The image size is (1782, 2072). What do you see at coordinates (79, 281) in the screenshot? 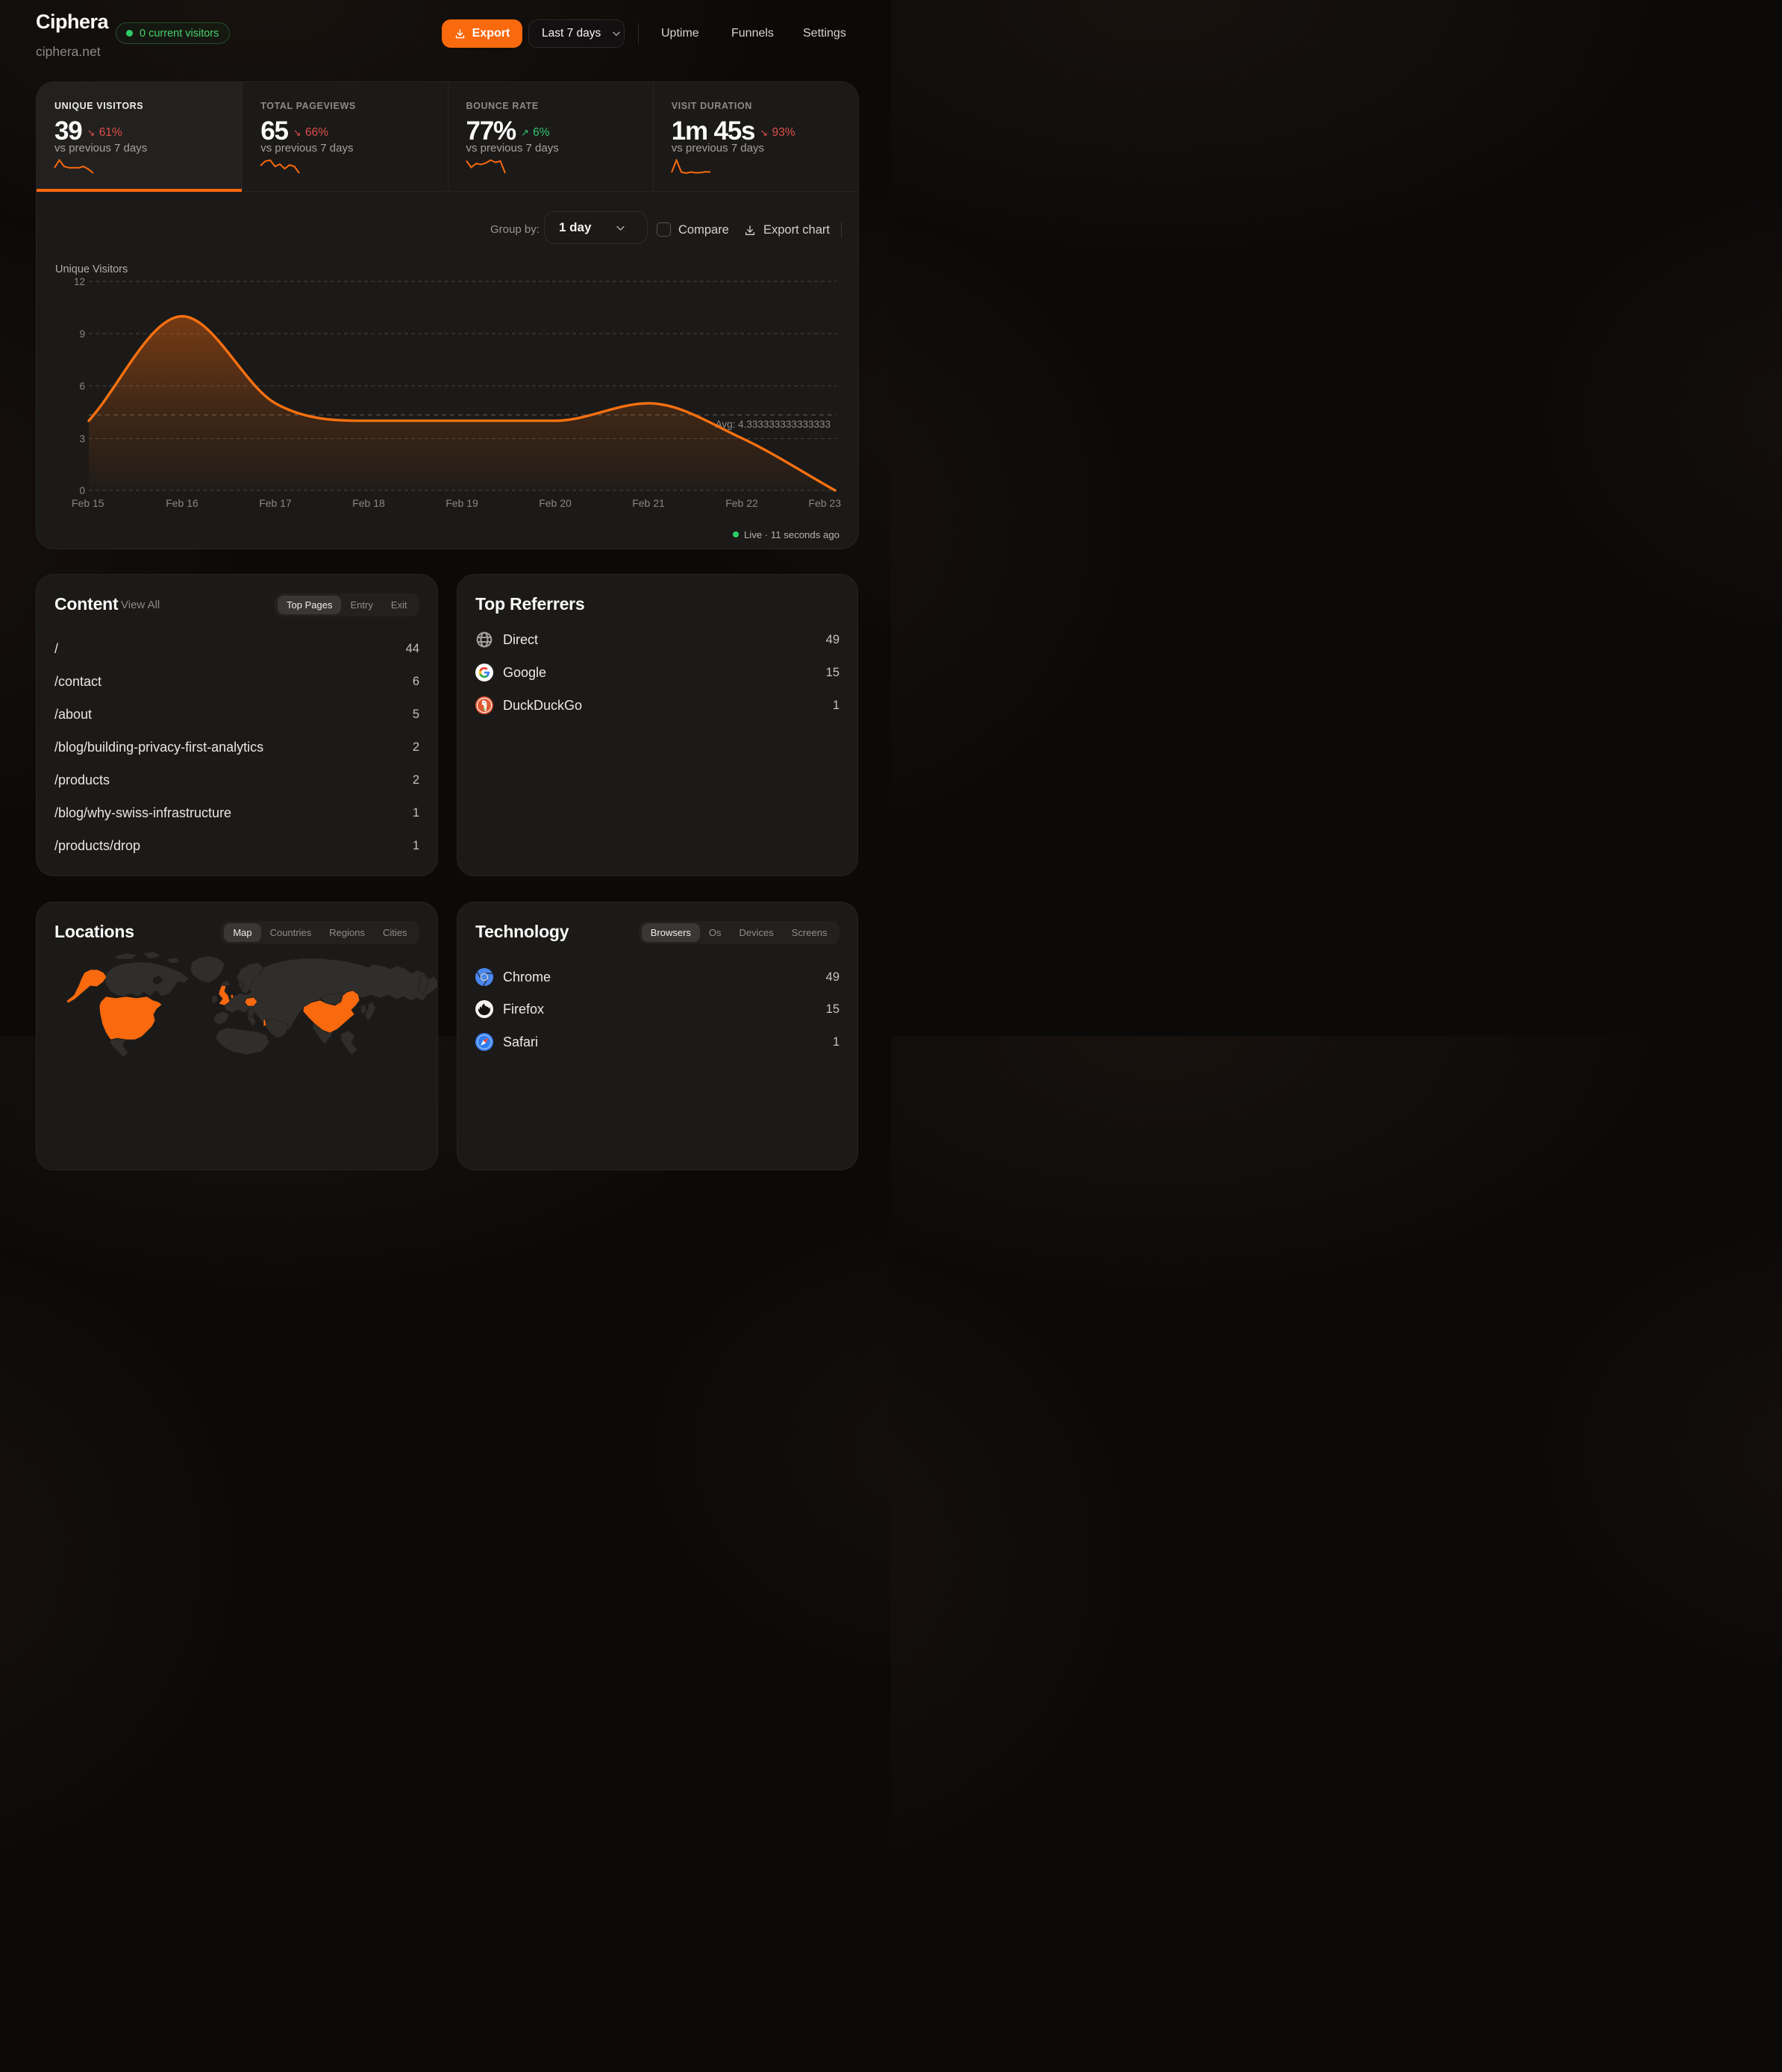
I see `svg-text: 12` at bounding box center [79, 281].